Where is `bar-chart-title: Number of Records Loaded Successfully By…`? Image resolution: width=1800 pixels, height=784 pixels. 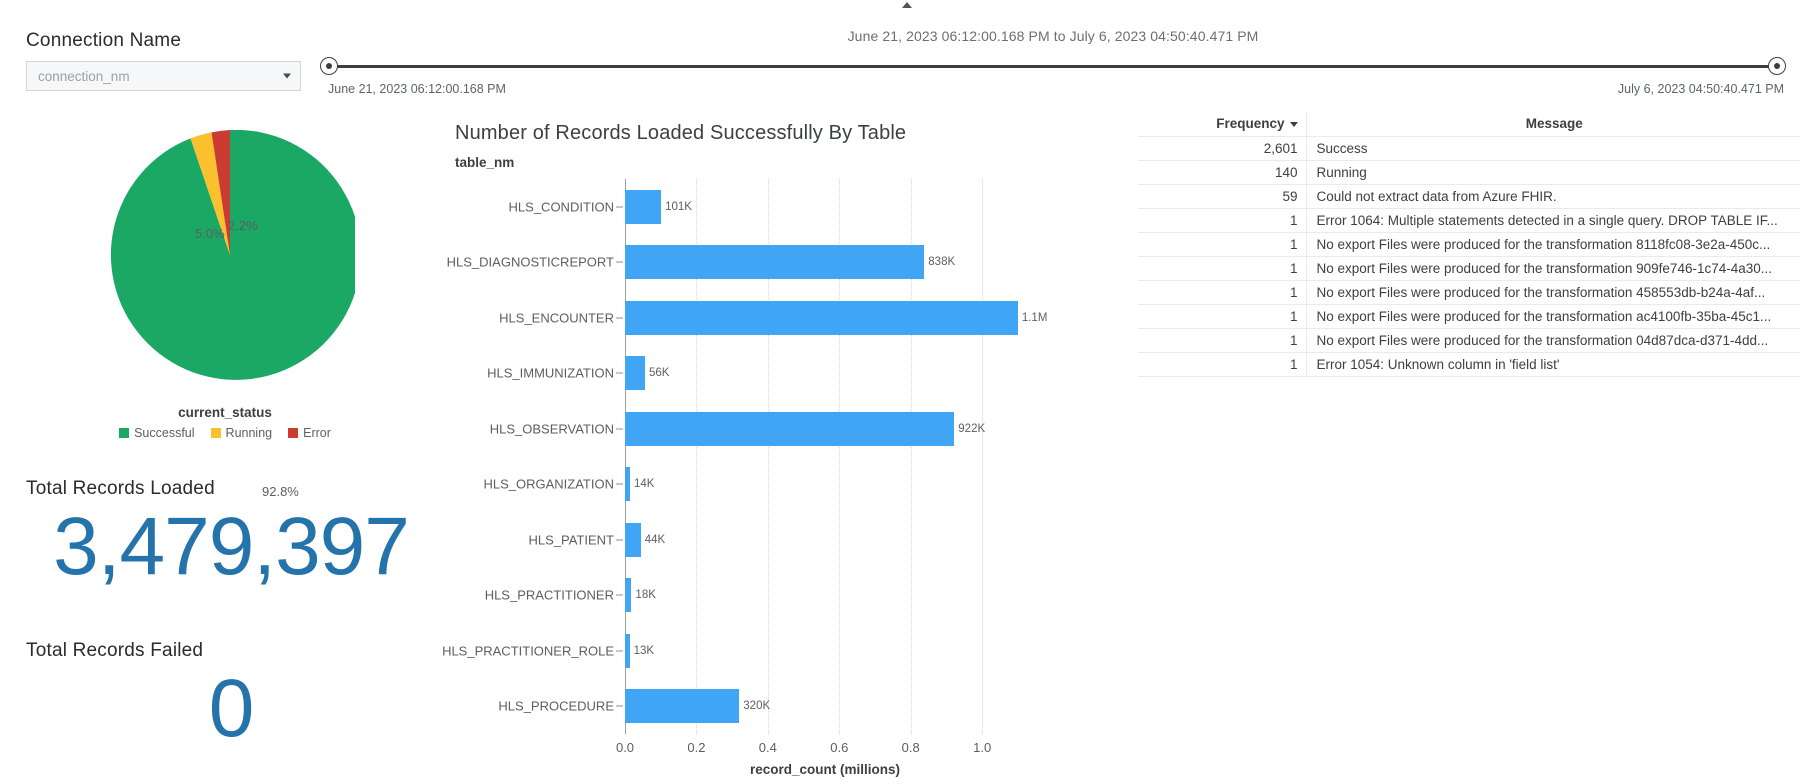
bar-chart-title: Number of Records Loaded Successfully By… is located at coordinates (681, 133).